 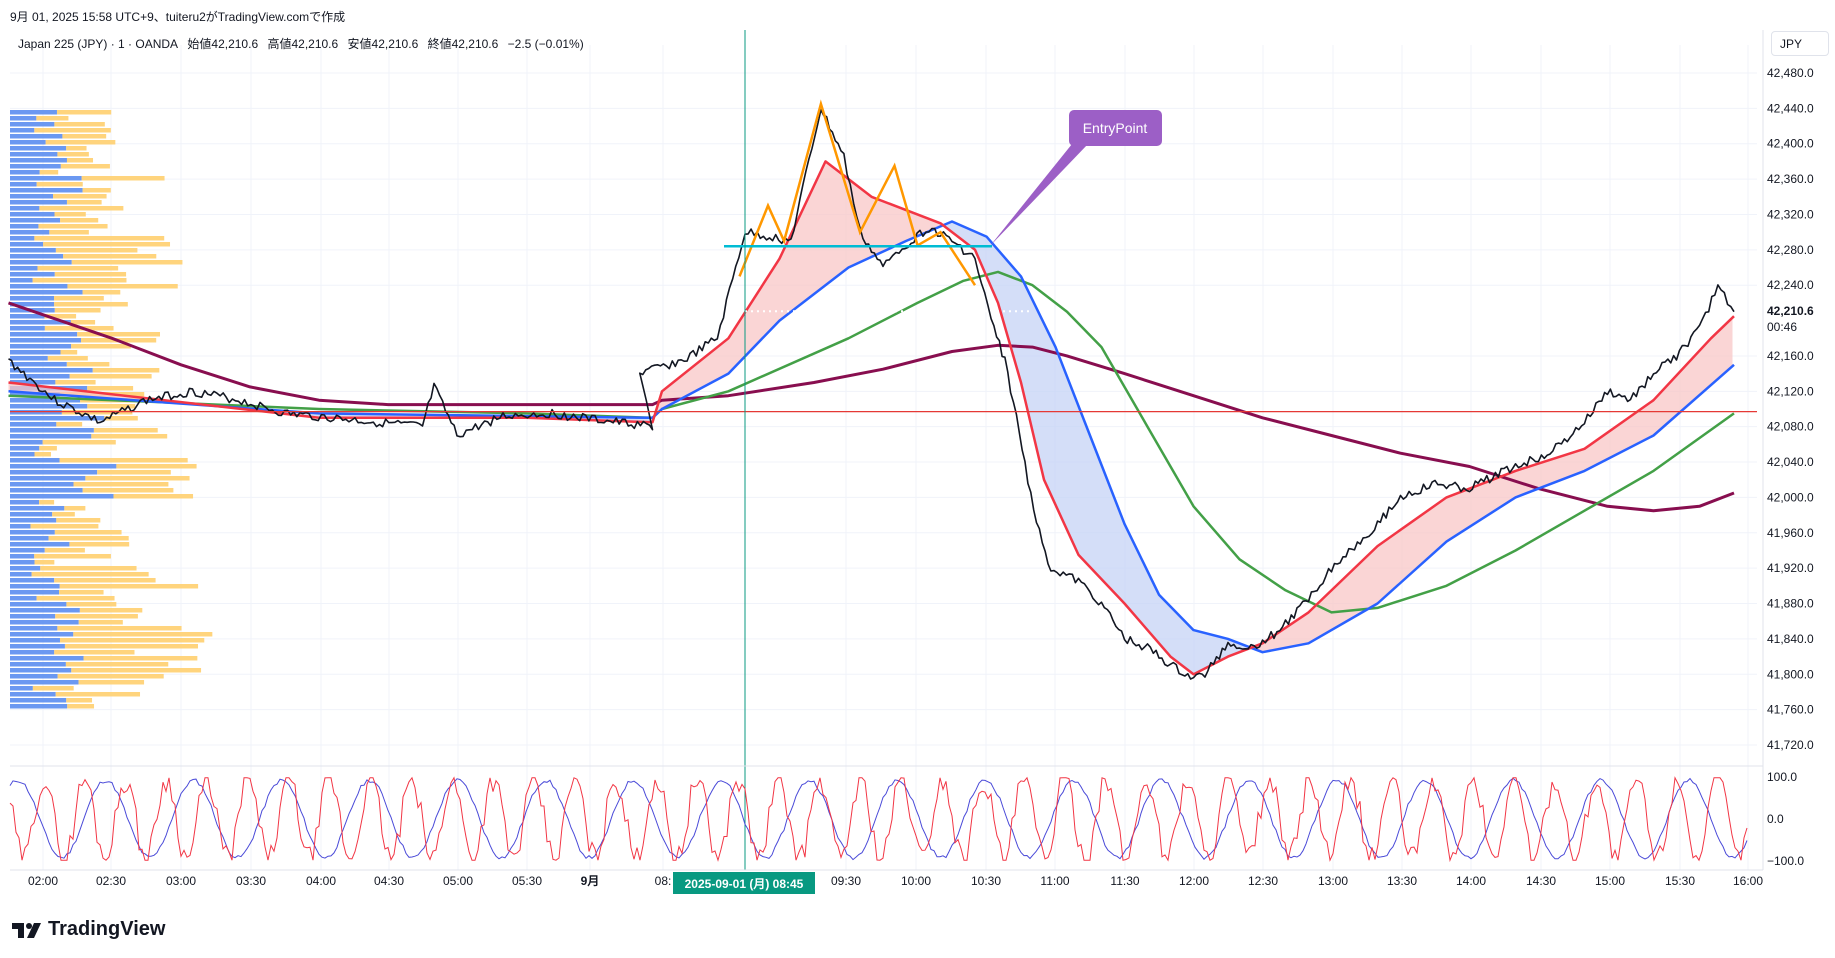 I want to click on price-tick-label: 42,000.0, so click(x=1790, y=497).